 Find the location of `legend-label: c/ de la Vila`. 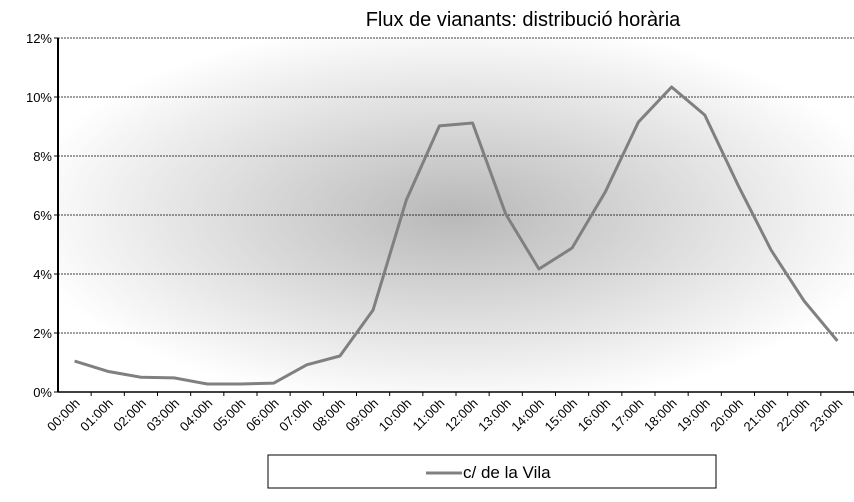

legend-label: c/ de la Vila is located at coordinates (507, 472).